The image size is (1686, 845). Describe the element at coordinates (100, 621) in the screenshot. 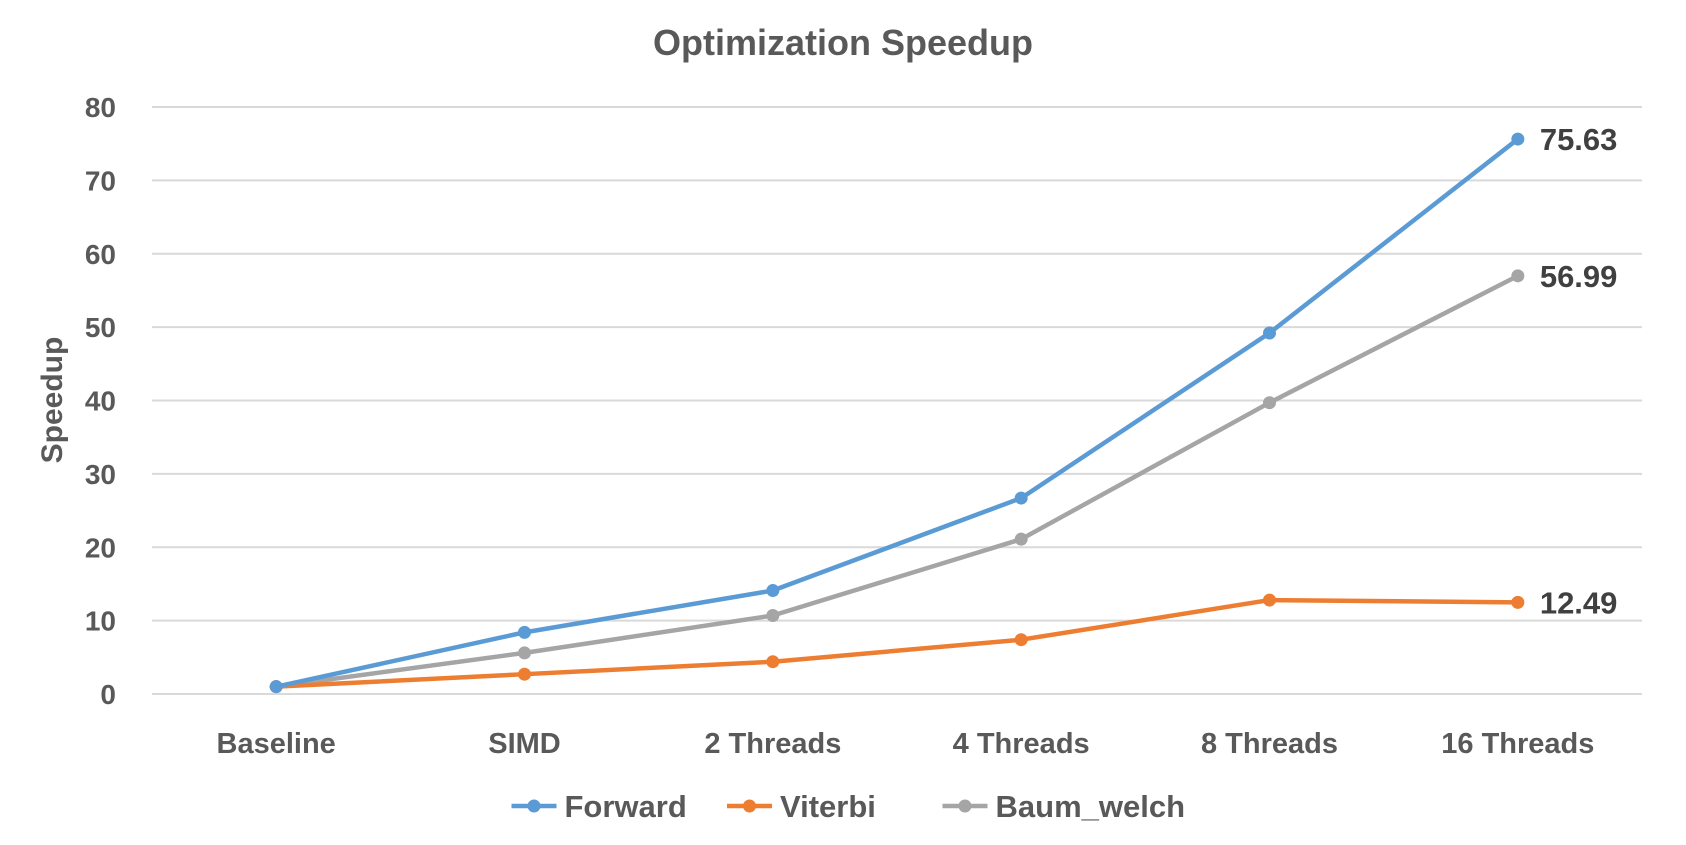

I see `y-tick-label: 10` at that location.